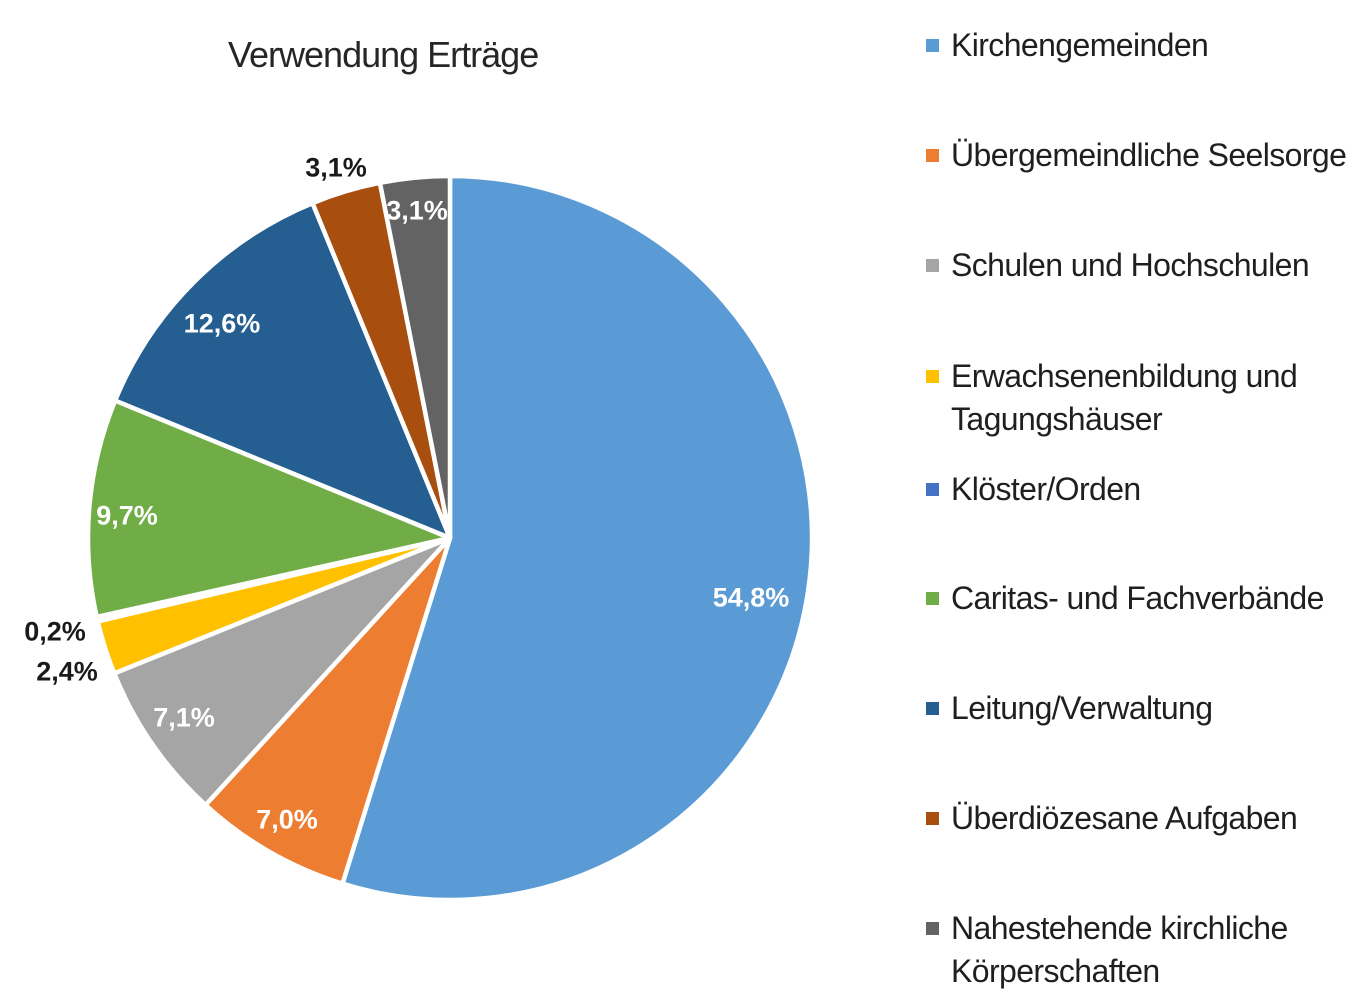 Image resolution: width=1372 pixels, height=1000 pixels. Describe the element at coordinates (1119, 927) in the screenshot. I see `legend-label-line: Nahestehende kirchliche` at that location.